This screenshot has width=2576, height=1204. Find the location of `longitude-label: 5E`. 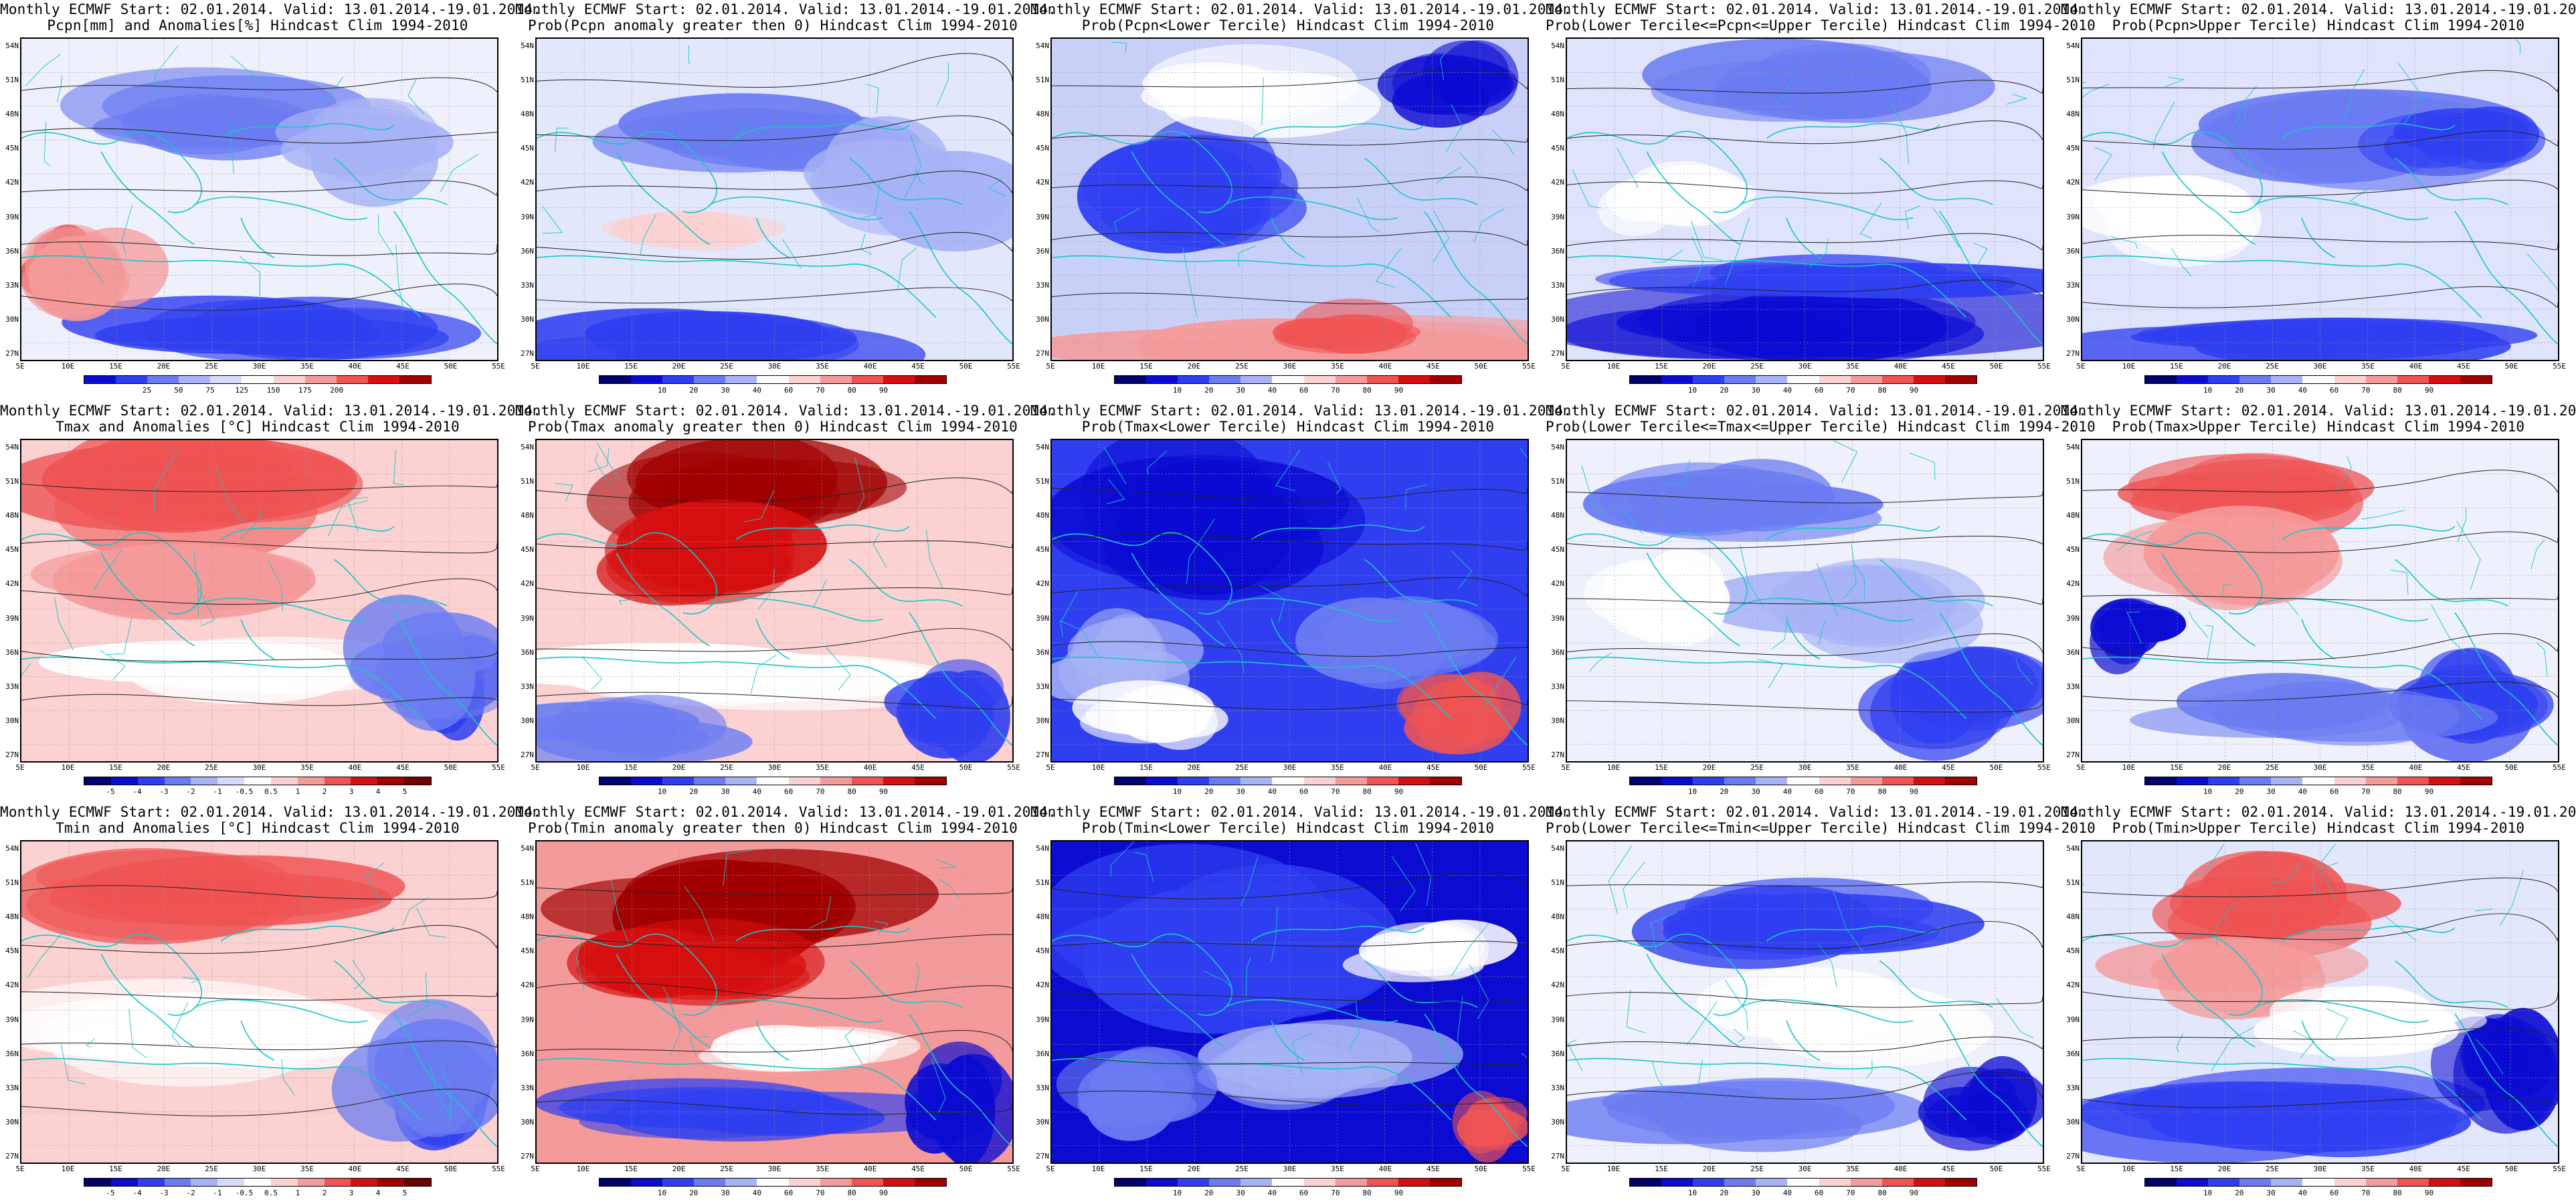

longitude-label: 5E is located at coordinates (20, 1169).